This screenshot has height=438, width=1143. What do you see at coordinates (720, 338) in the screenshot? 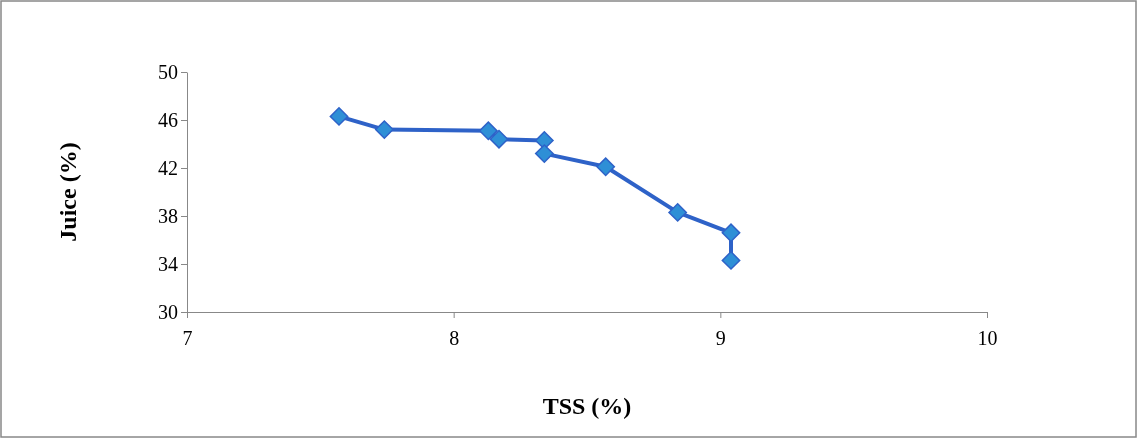
I see `x-tick-label: 9` at bounding box center [720, 338].